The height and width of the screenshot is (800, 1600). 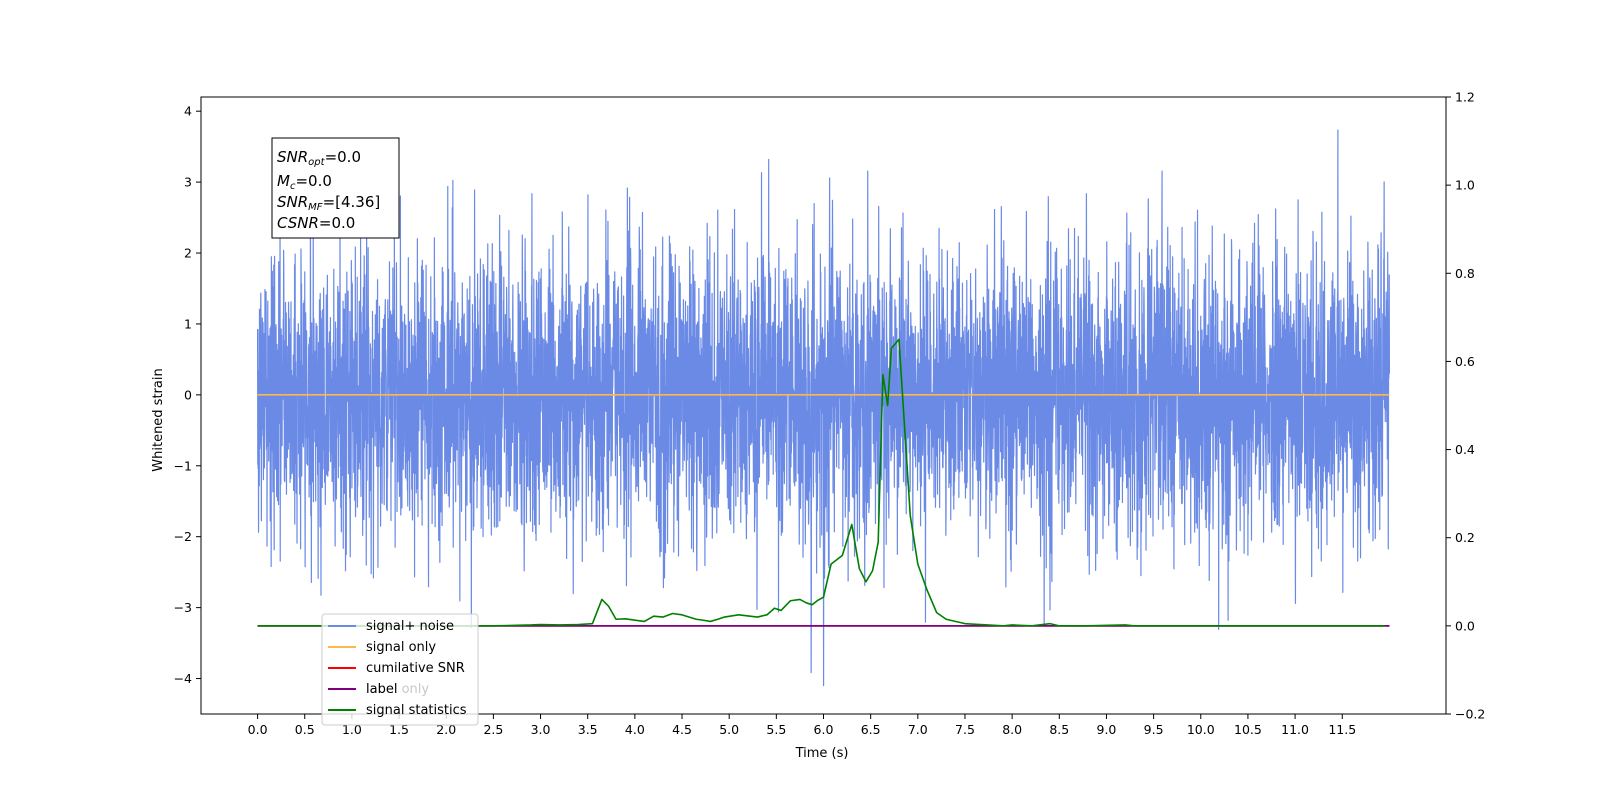 I want to click on y-left-tick-label: −2, so click(x=183, y=536).